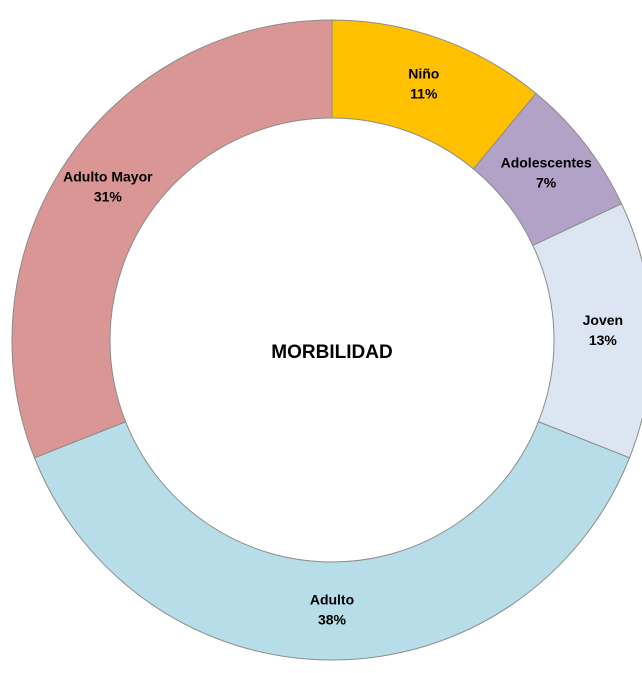  What do you see at coordinates (603, 340) in the screenshot?
I see `segment-value: 13%` at bounding box center [603, 340].